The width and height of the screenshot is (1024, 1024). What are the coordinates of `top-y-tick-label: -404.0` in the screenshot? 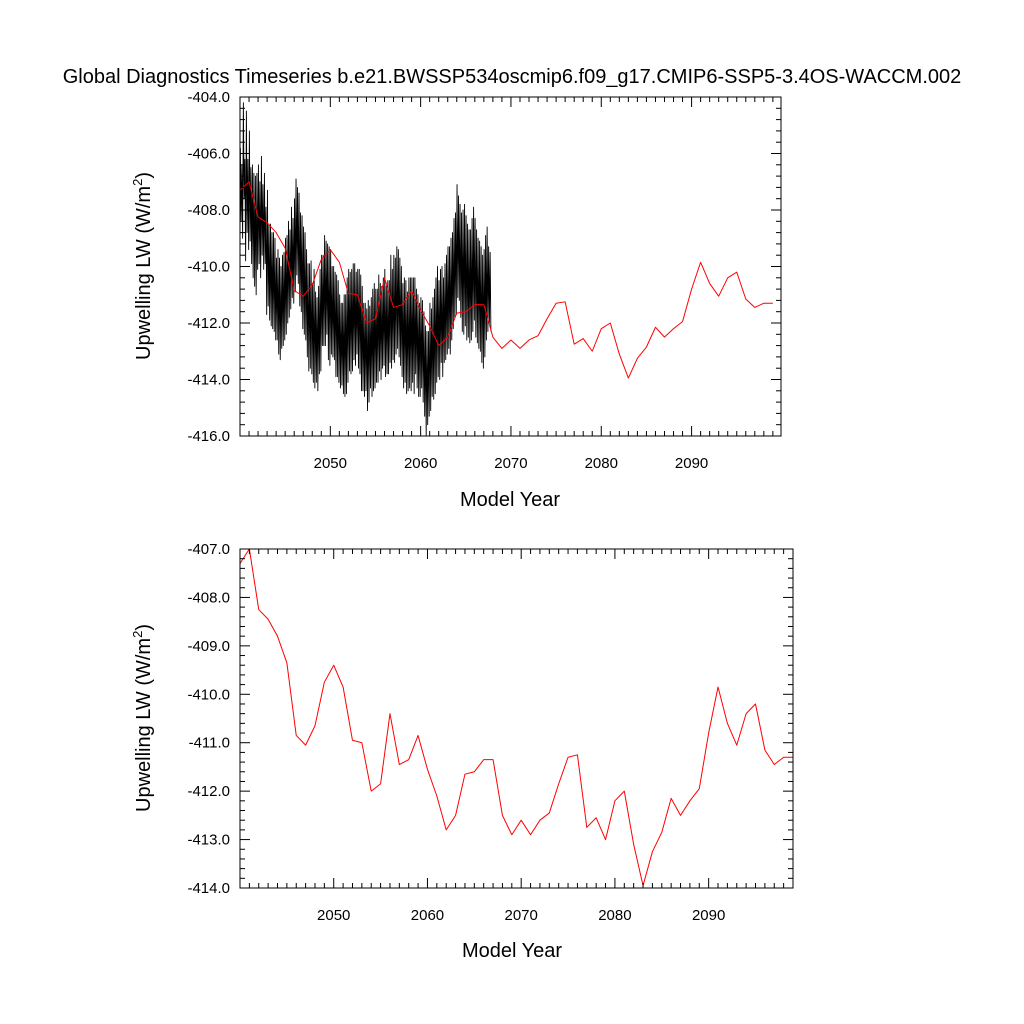 It's located at (208, 97).